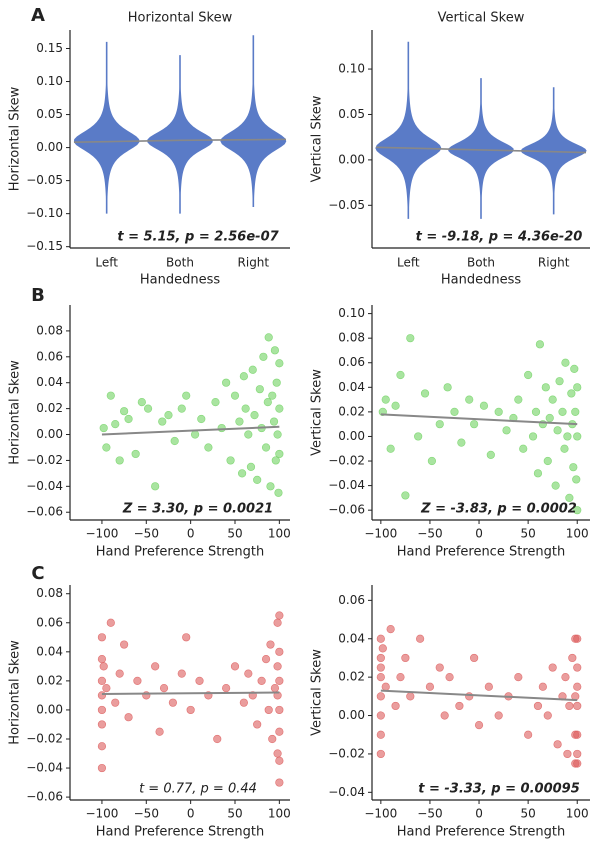 This screenshot has height=850, width=598. I want to click on y-tick-label: 0.02, so click(351, 677).